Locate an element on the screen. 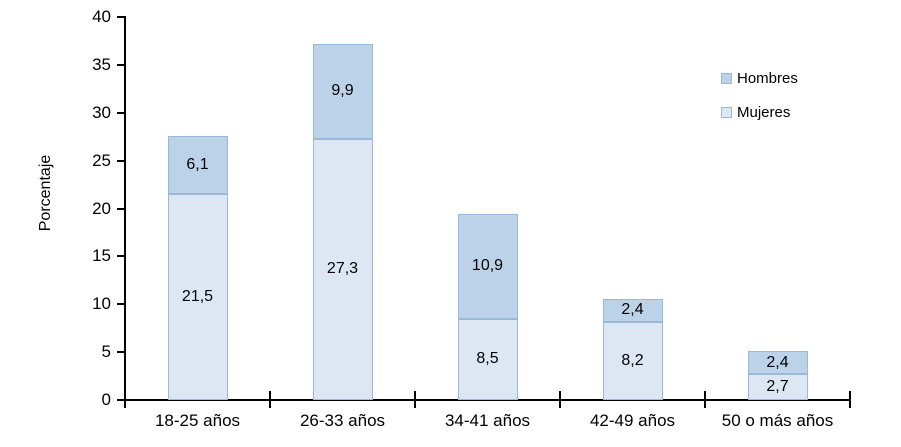  bar-value-label: 6,1 is located at coordinates (197, 164).